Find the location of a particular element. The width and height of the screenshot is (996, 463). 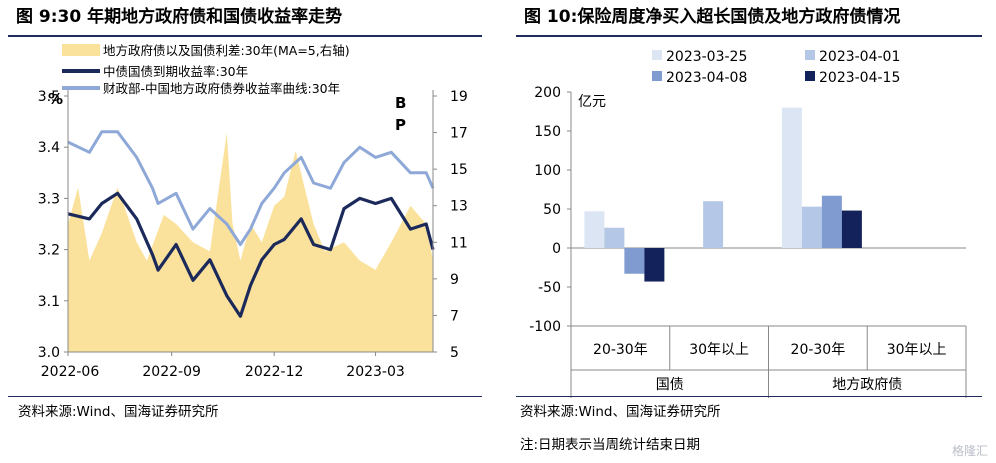

right-axis-unit-b: B is located at coordinates (400, 103).